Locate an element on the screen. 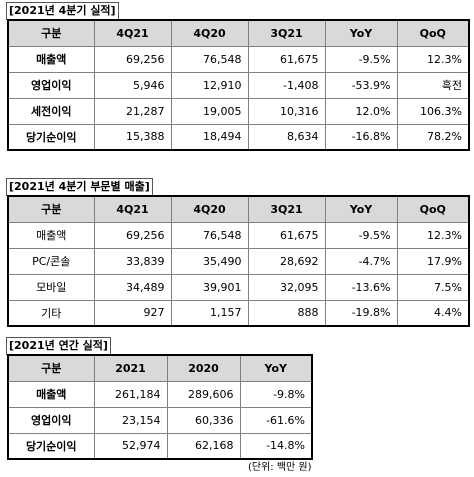 Image resolution: width=474 pixels, height=477 pixels. table3-header-cell: 2020 is located at coordinates (203, 368).